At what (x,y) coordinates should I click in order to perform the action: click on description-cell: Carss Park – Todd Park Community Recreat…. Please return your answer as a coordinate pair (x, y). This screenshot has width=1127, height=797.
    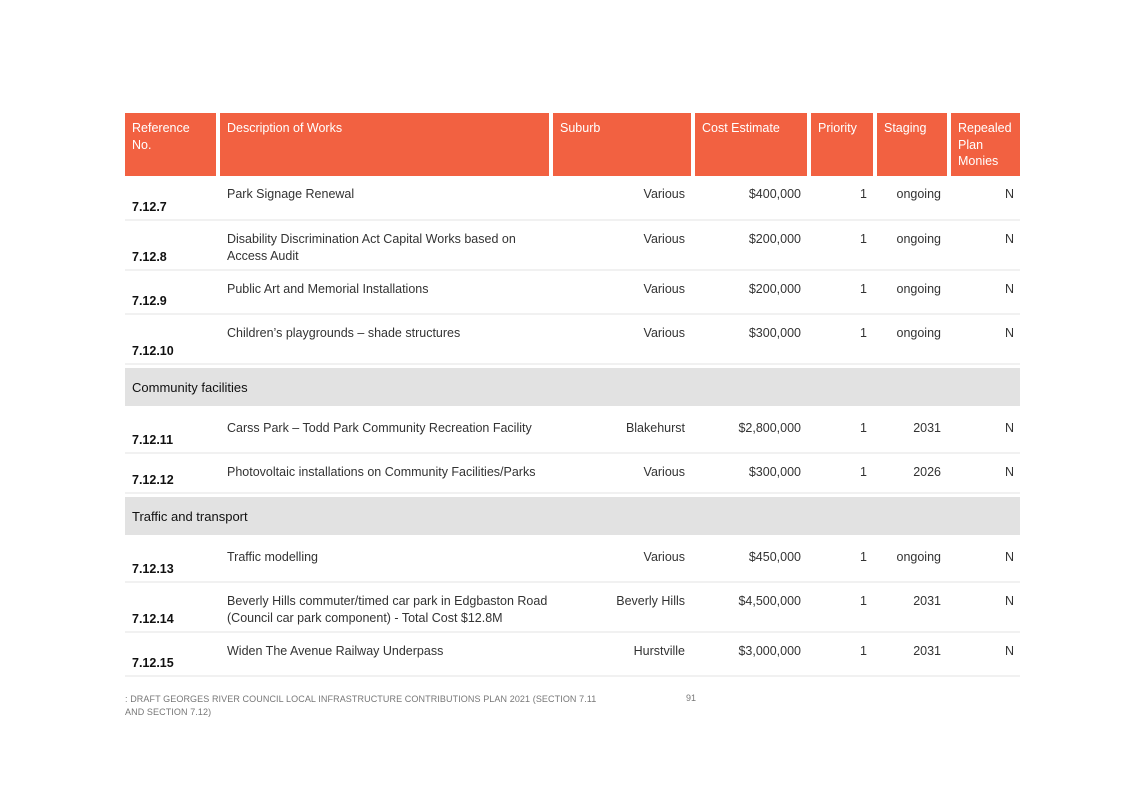
    Looking at the image, I should click on (379, 428).